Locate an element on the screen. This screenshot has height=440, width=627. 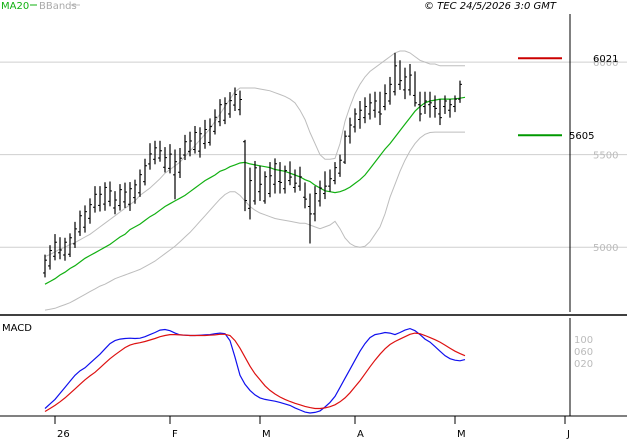
resistance-label: 6021 is located at coordinates (605, 59).